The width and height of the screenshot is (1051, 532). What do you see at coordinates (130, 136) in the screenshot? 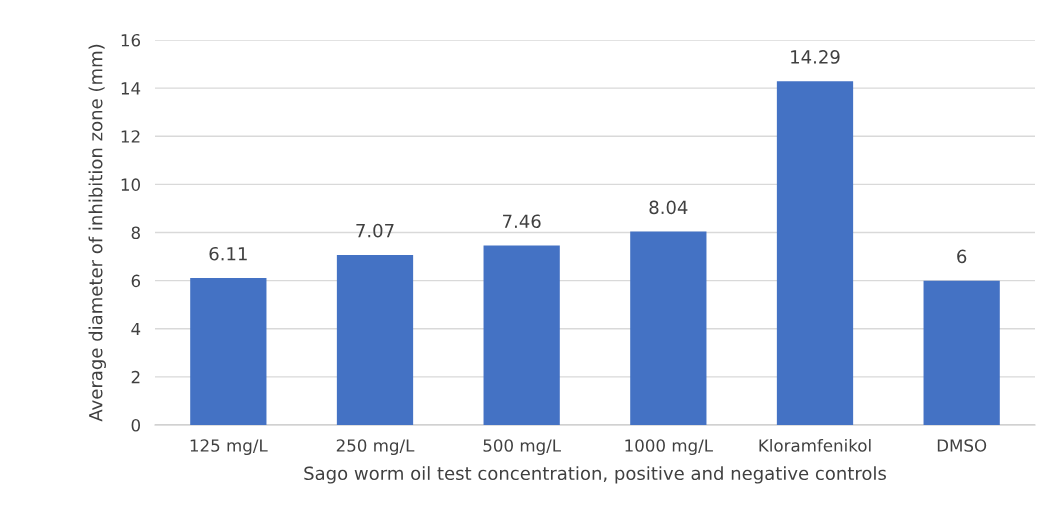
I see `y-tick-label: 12` at bounding box center [130, 136].